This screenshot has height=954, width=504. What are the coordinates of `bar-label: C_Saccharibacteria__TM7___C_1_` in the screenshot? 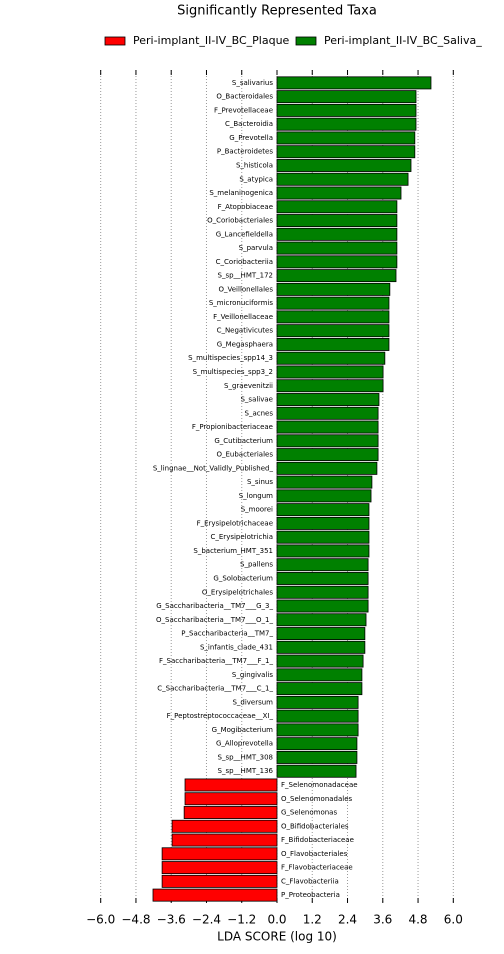 It's located at (215, 689).